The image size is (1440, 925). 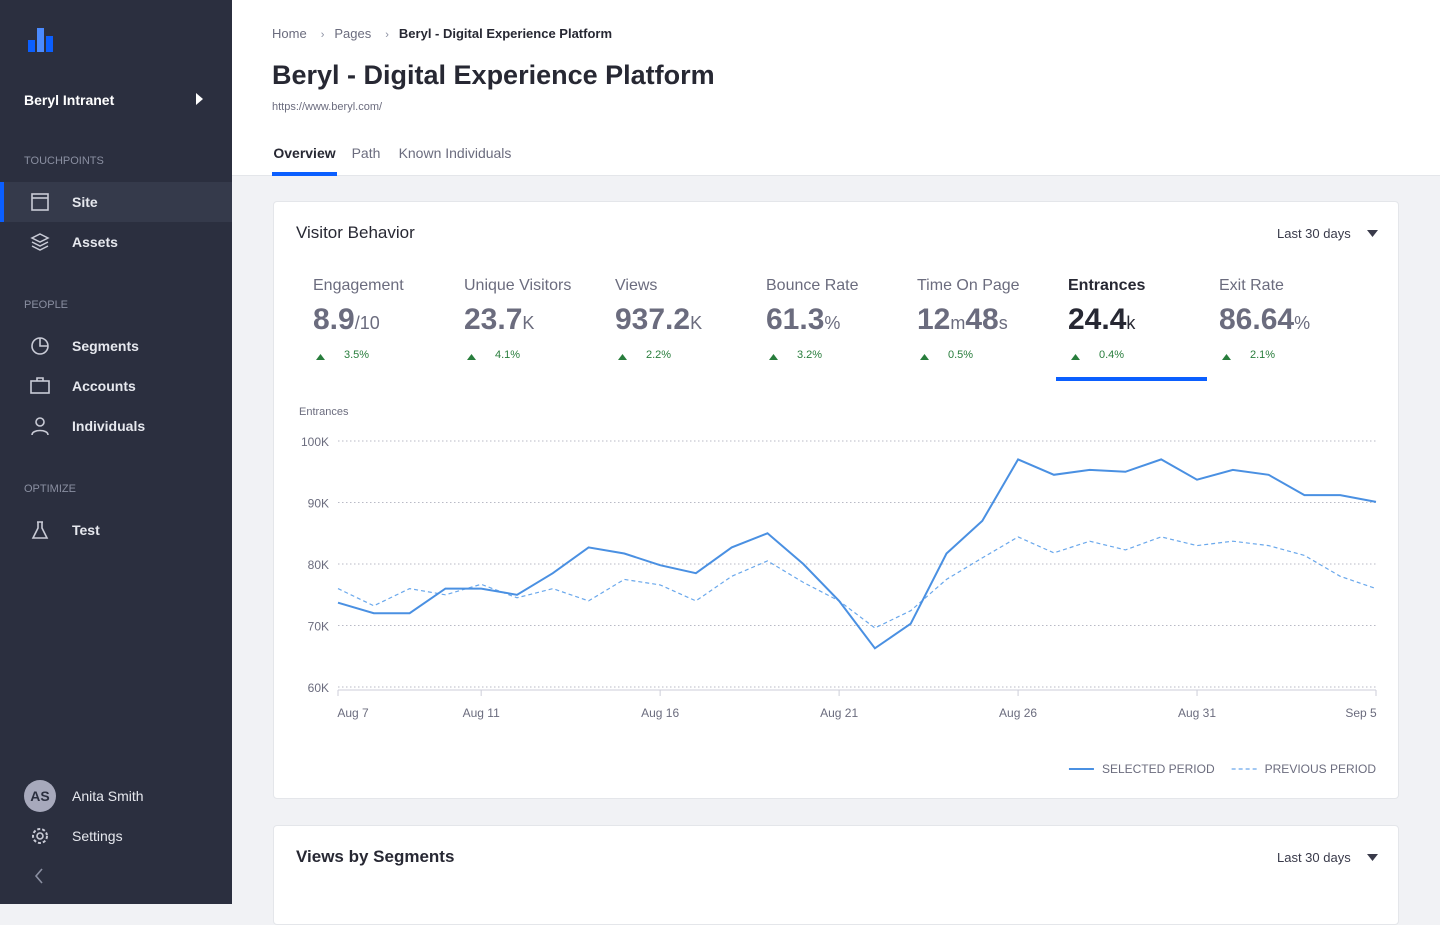 I want to click on logo, so click(x=40, y=40).